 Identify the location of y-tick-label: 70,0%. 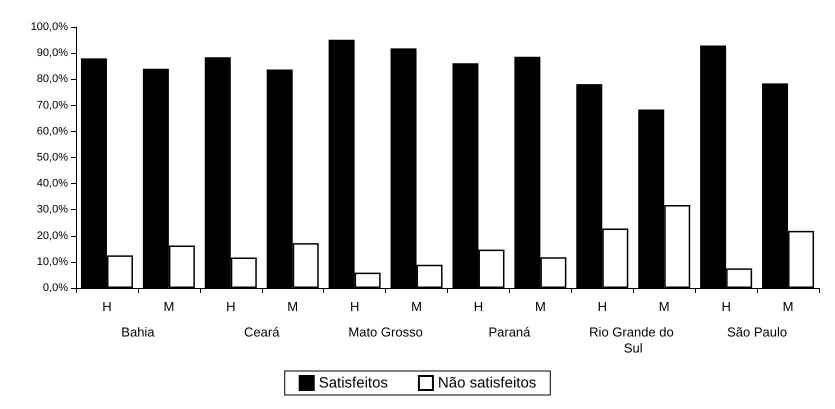
(52, 105).